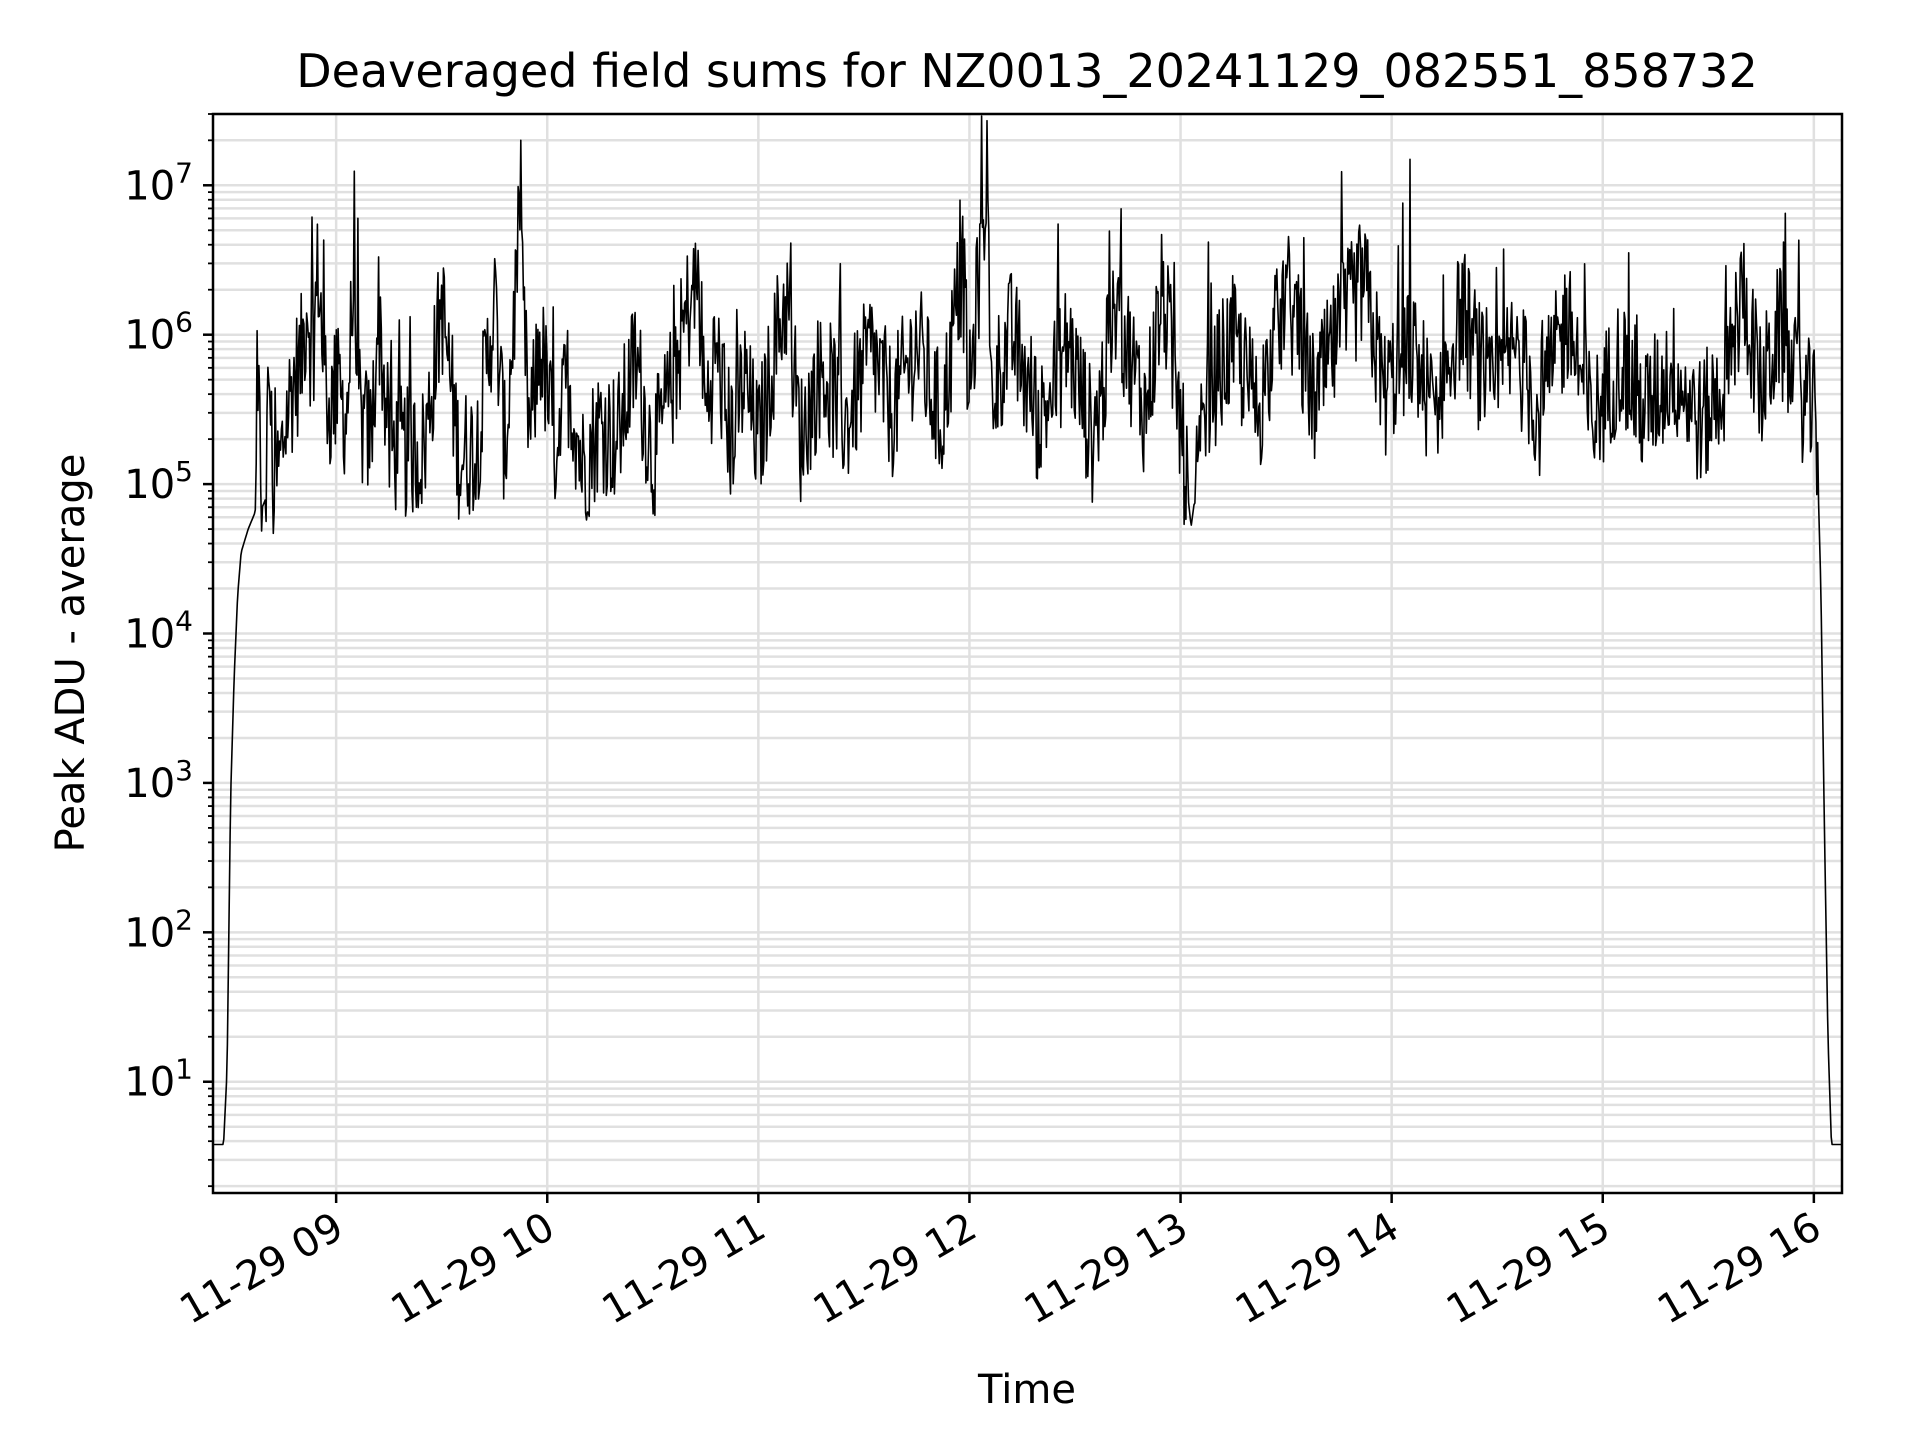  Describe the element at coordinates (158, 780) in the screenshot. I see `y-tick-label: 10³` at that location.